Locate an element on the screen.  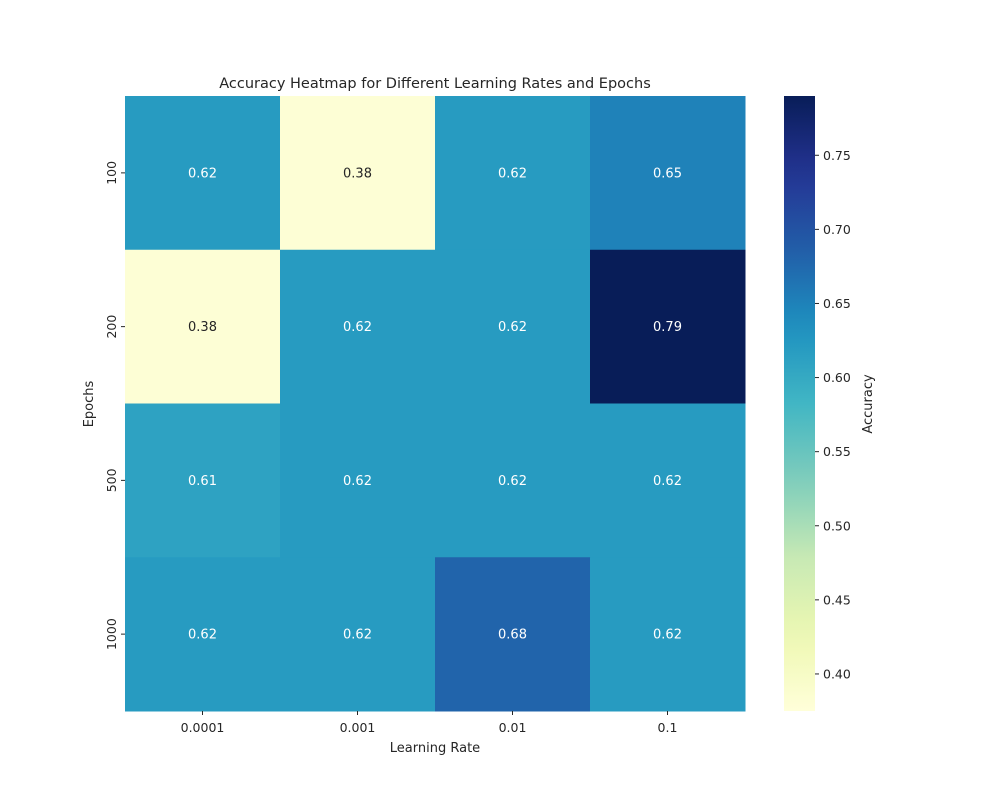
colorbar-tick-label: 0.75 is located at coordinates (837, 155).